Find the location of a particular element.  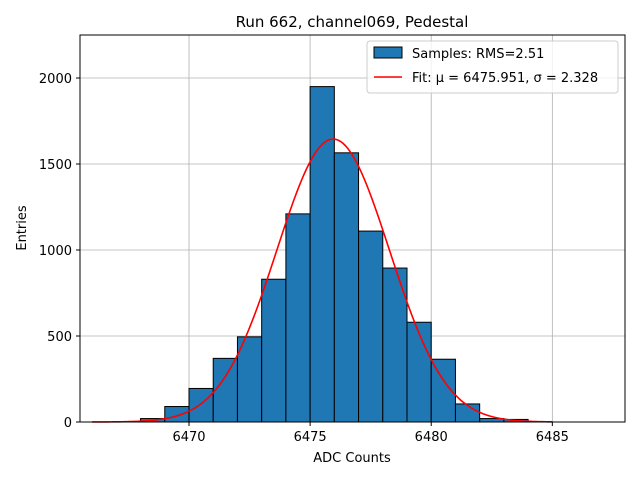

y-axis-label: Entries is located at coordinates (22, 228).